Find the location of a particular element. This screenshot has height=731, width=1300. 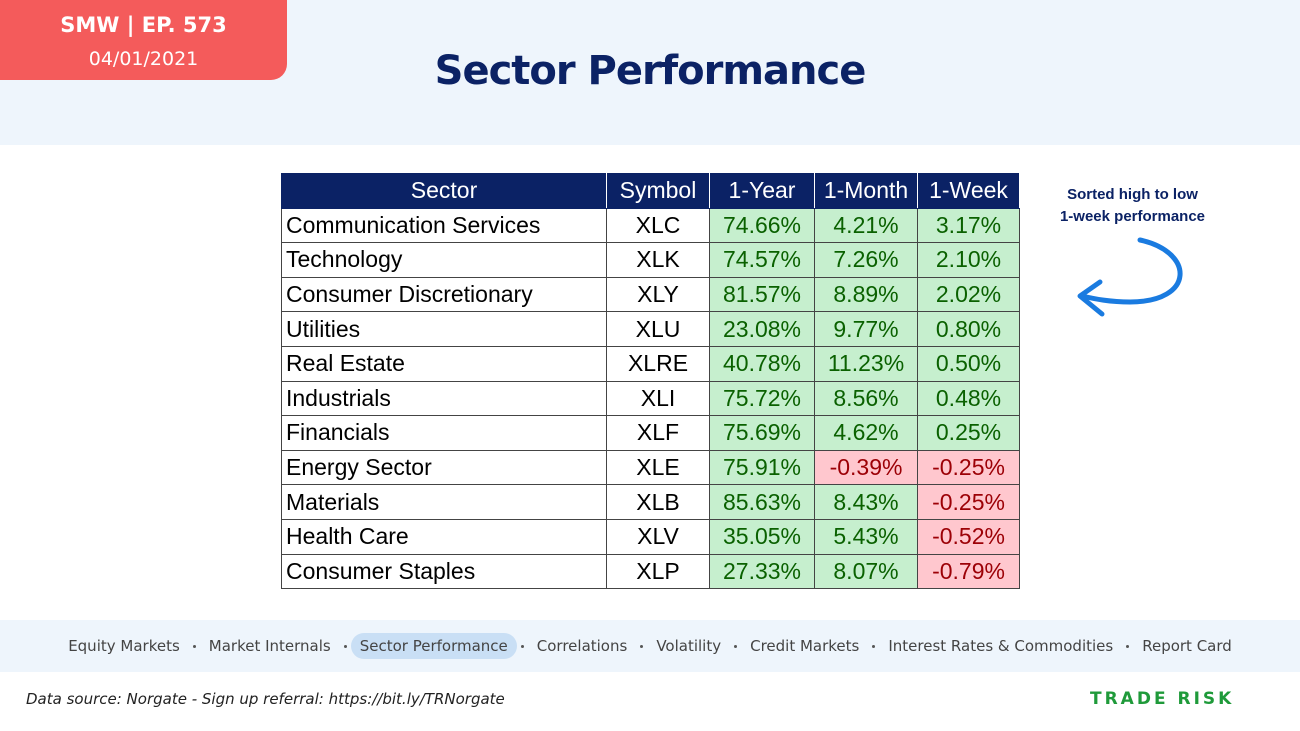

table-row: Technology XLK 74.57% 7.26% 2.10% is located at coordinates (650, 260).